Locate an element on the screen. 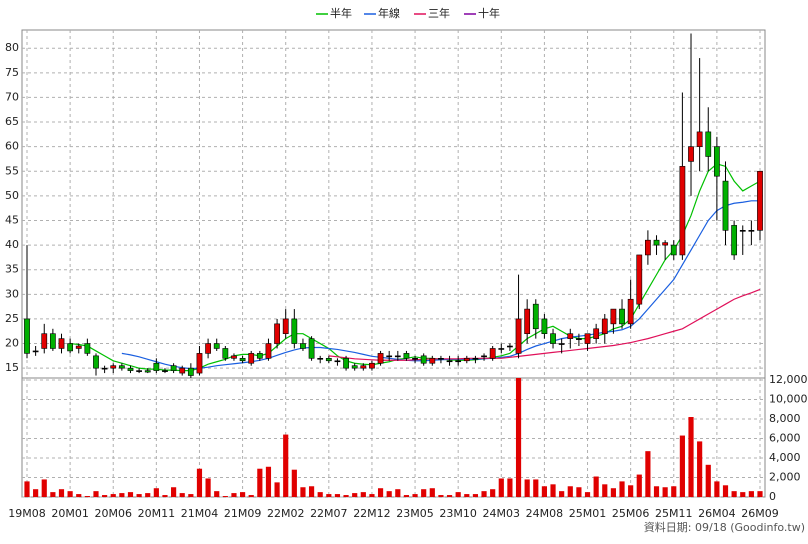 This screenshot has height=544, width=808. x-tick-label: 20M01 is located at coordinates (70, 513).